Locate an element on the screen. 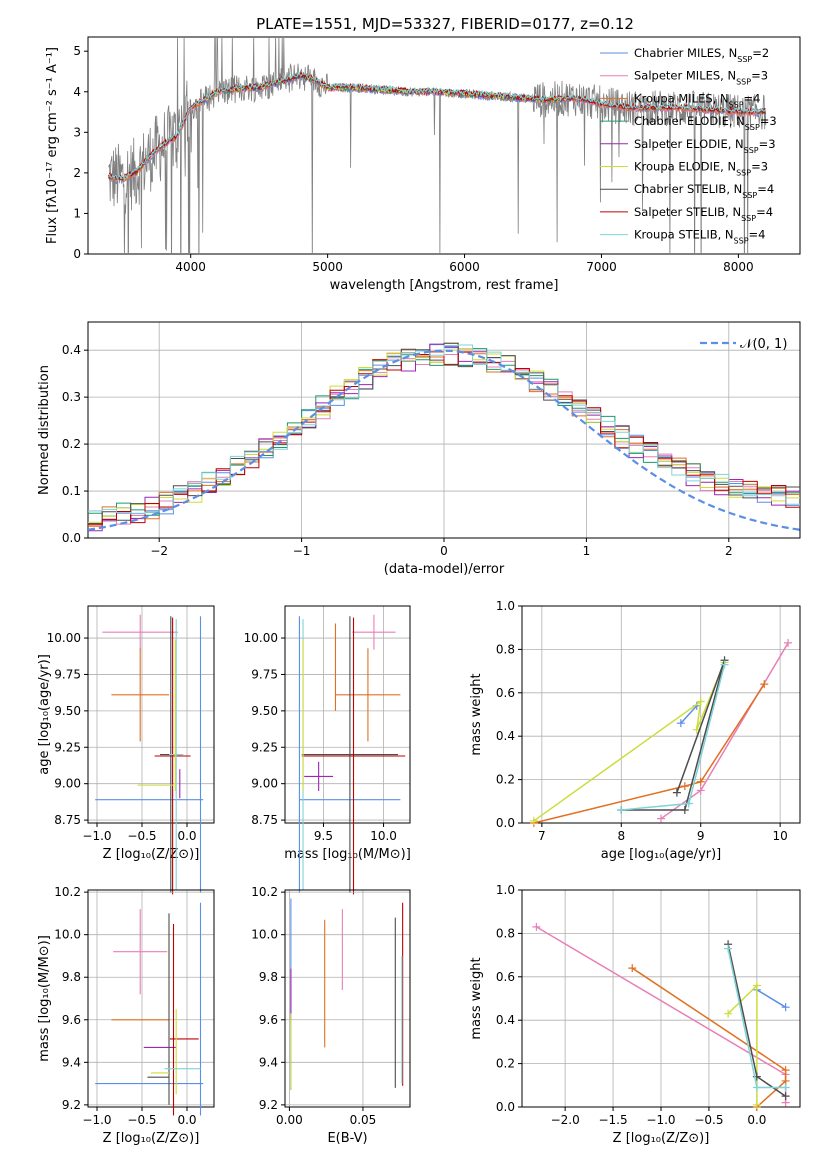  mass_vs_ebv-ytick-label: 10.2 is located at coordinates (264, 892).